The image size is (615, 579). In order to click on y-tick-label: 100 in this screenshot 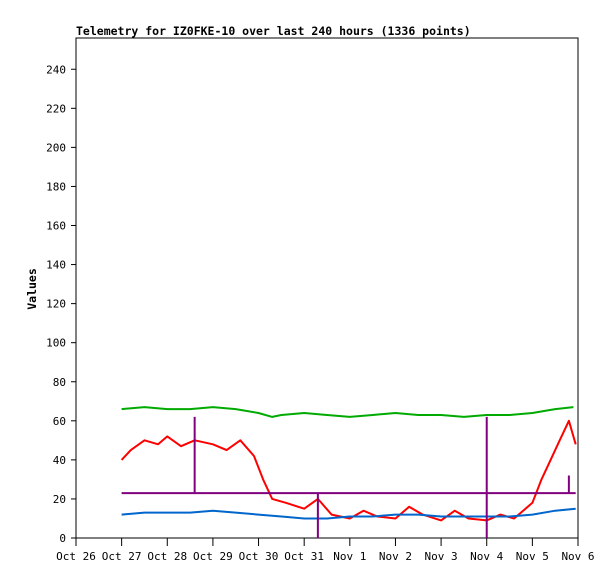, I will do `click(56, 343)`.